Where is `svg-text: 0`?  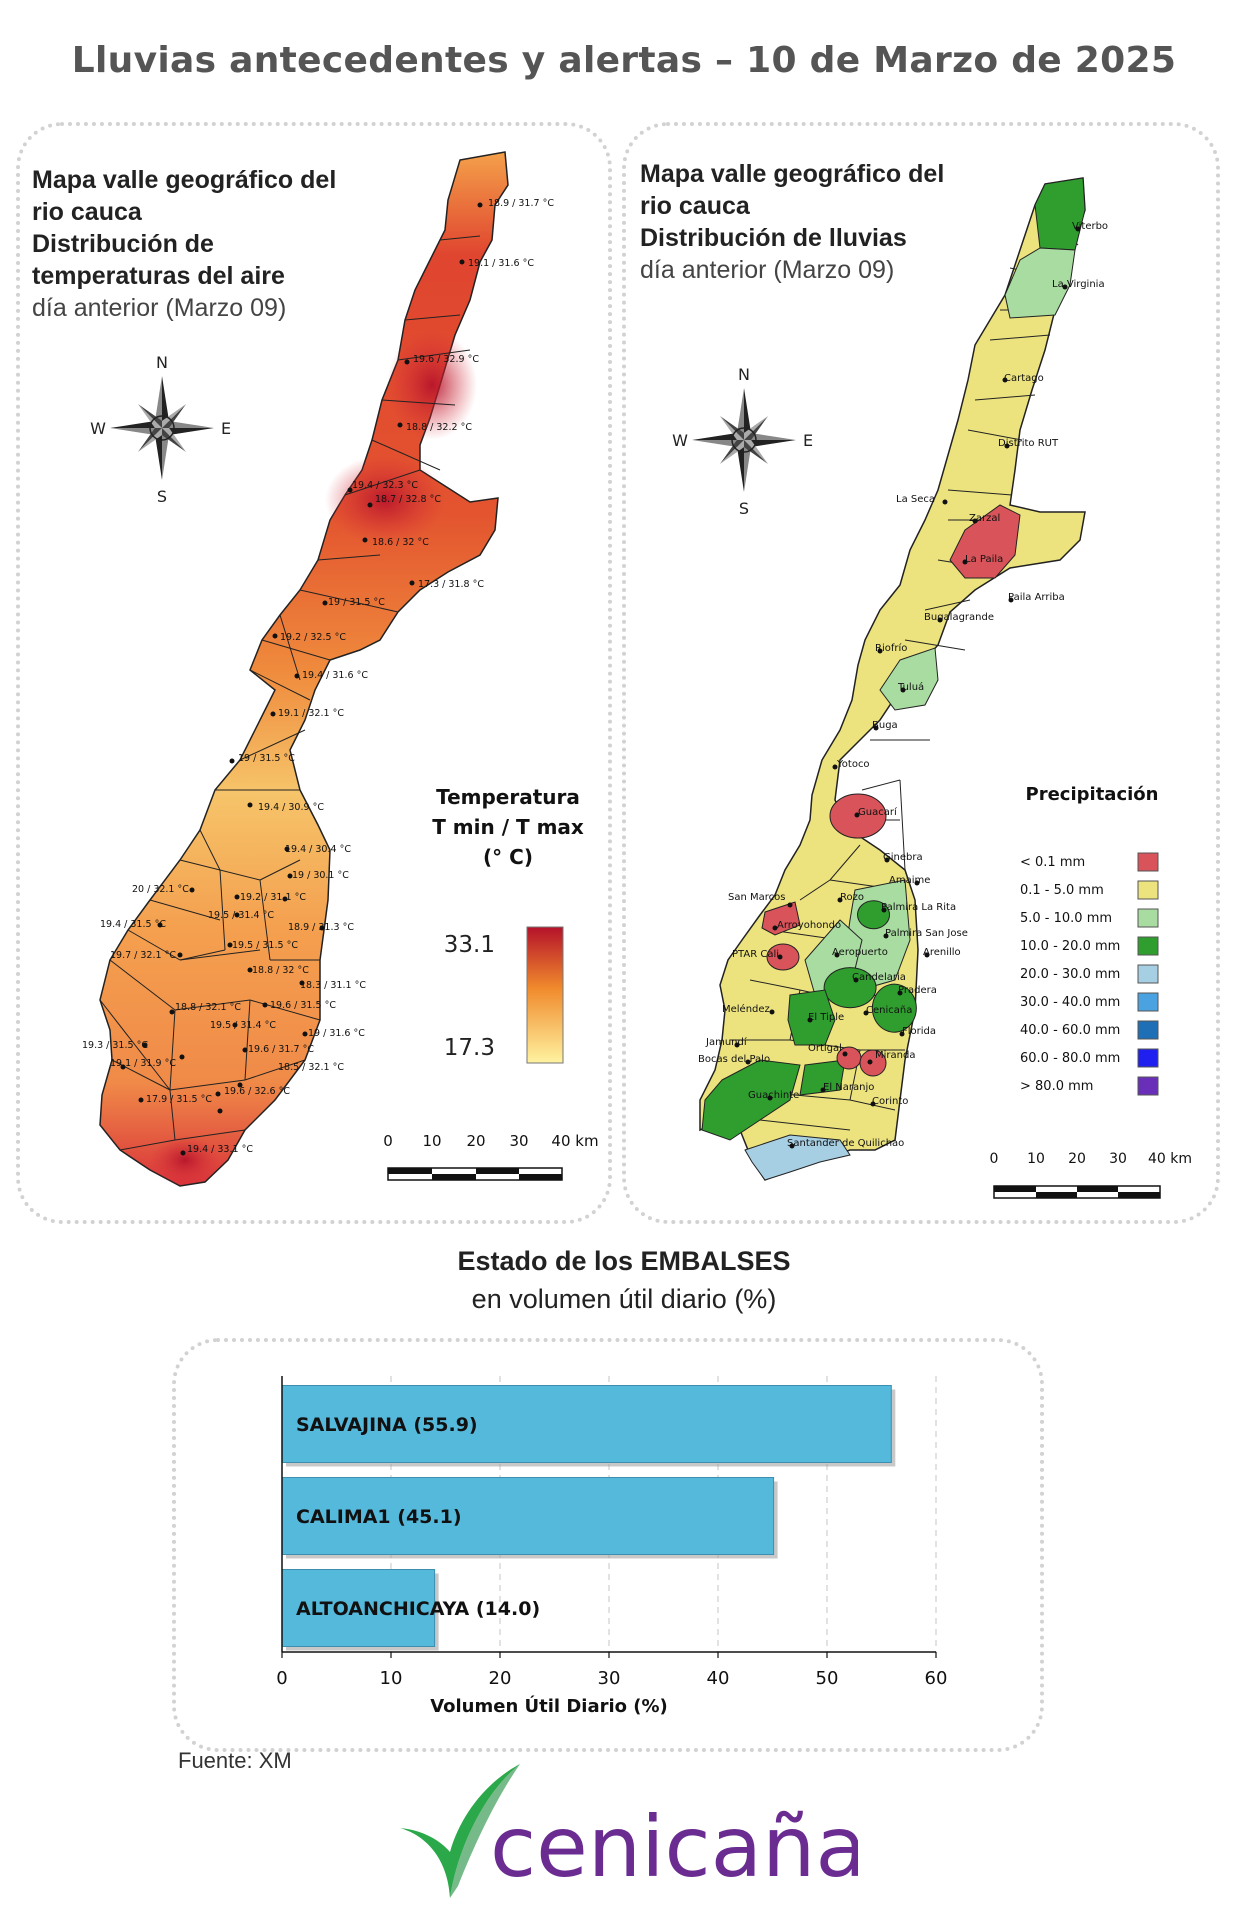
svg-text: 0 is located at coordinates (994, 1159).